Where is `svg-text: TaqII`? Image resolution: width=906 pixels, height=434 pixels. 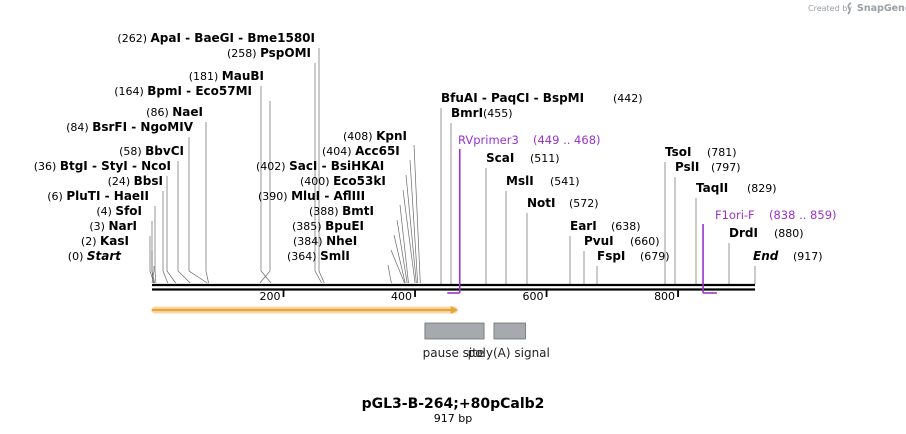 svg-text: TaqII is located at coordinates (712, 188).